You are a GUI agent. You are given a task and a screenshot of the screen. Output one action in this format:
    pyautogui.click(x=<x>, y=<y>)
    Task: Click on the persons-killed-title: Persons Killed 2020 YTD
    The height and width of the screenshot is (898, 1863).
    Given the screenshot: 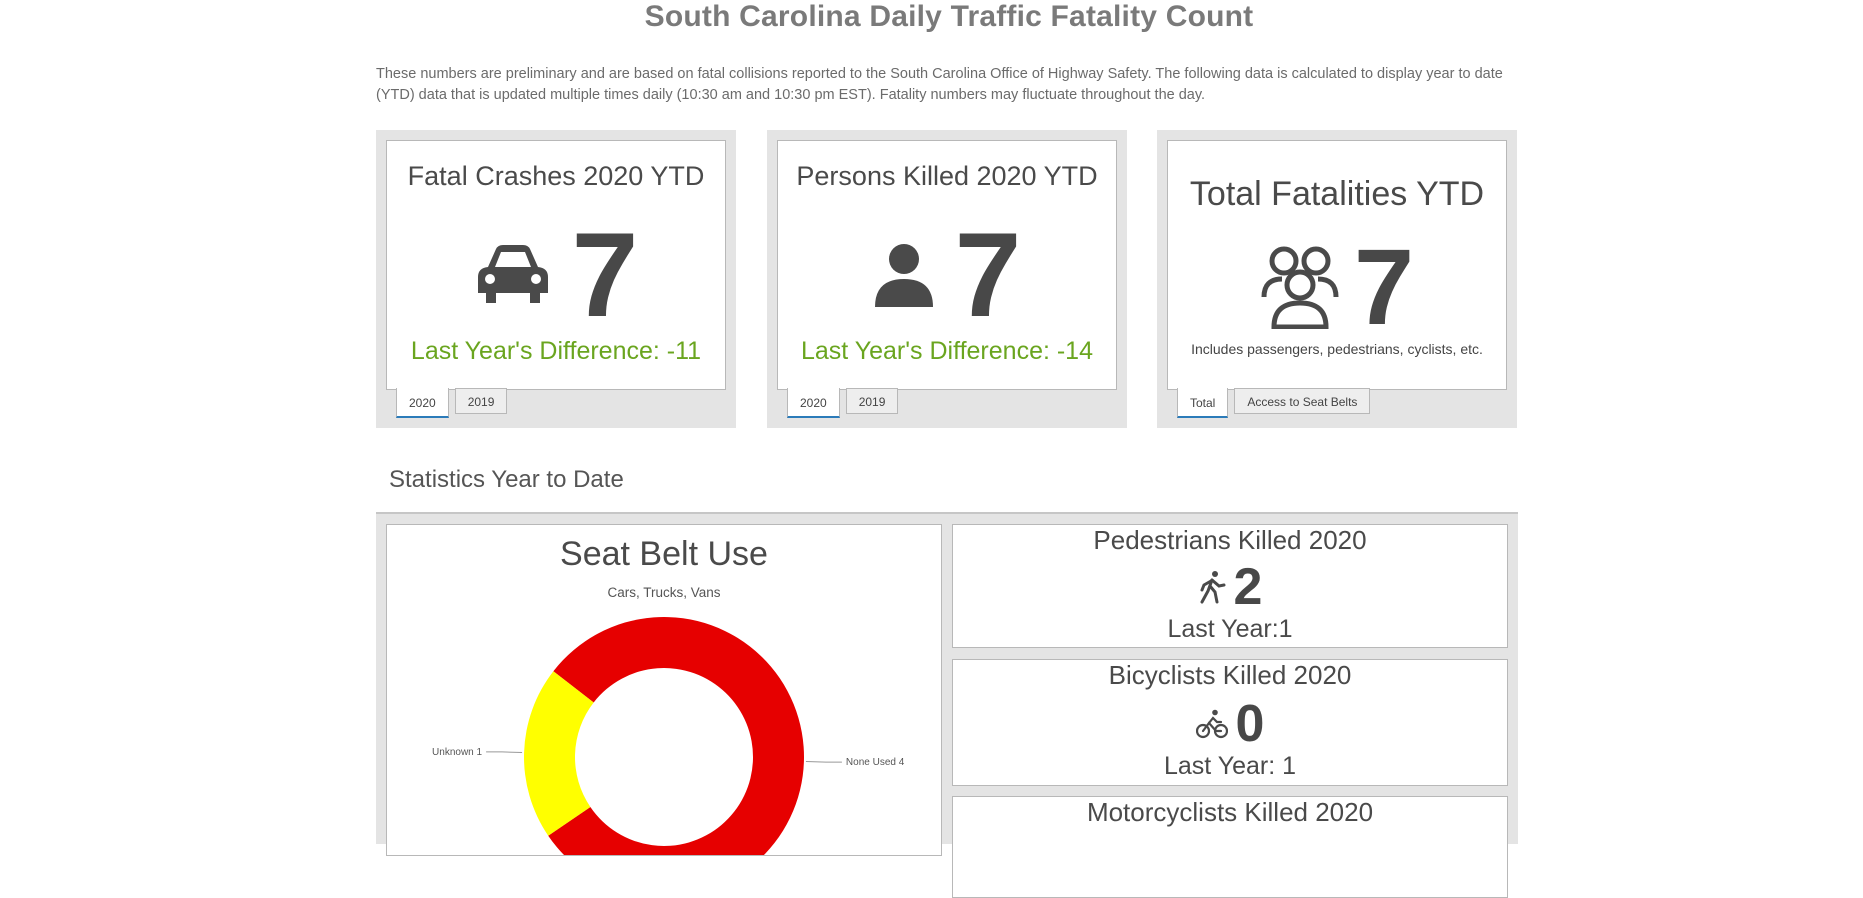 What is the action you would take?
    pyautogui.click(x=947, y=176)
    